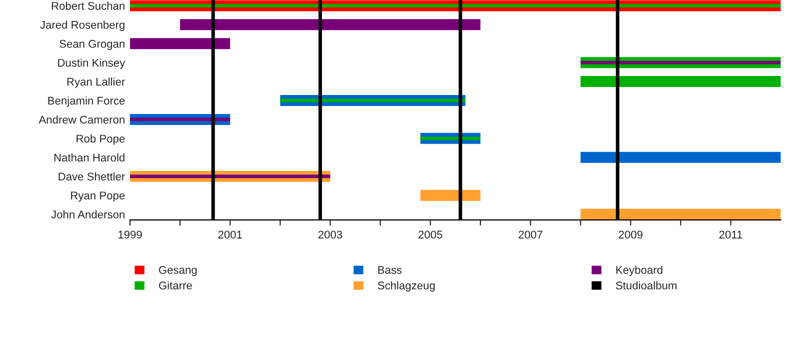 The width and height of the screenshot is (800, 340). What do you see at coordinates (130, 234) in the screenshot?
I see `x-tick-label: 1999` at bounding box center [130, 234].